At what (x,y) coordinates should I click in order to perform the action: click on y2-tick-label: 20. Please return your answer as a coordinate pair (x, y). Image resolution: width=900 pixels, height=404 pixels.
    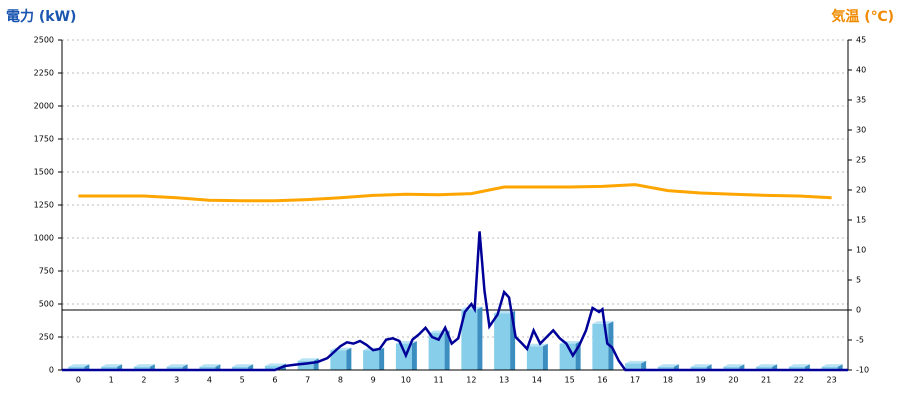
    Looking at the image, I should click on (861, 190).